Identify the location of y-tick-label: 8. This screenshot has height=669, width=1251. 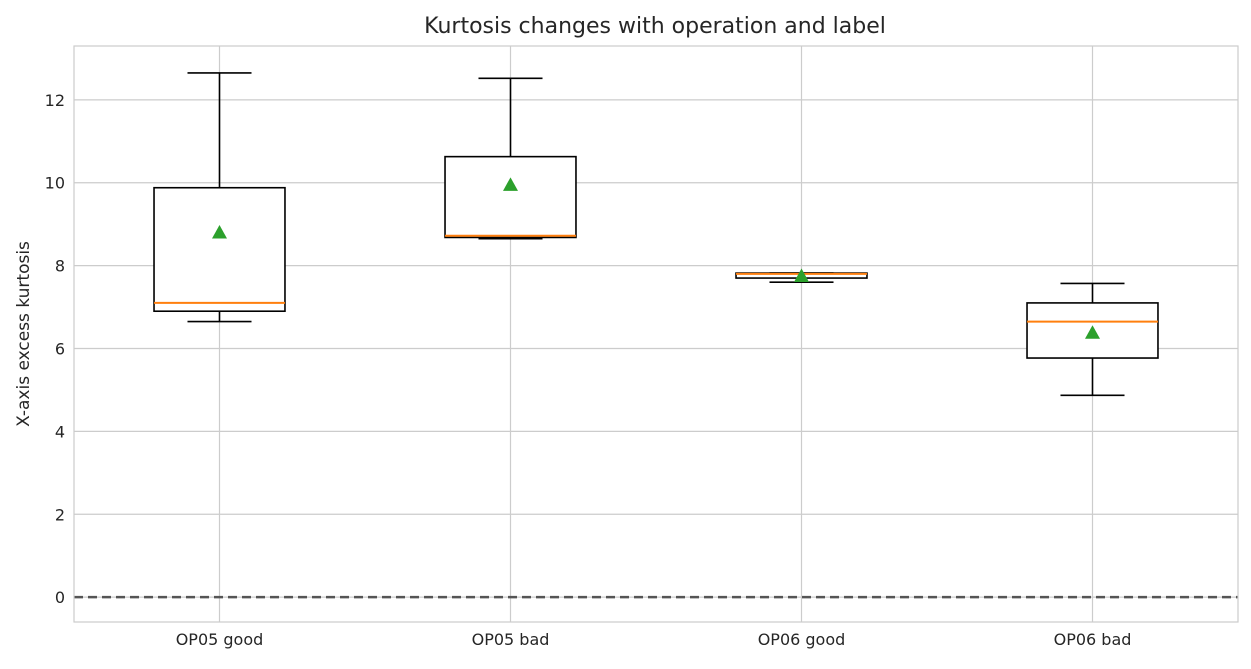
(60, 266).